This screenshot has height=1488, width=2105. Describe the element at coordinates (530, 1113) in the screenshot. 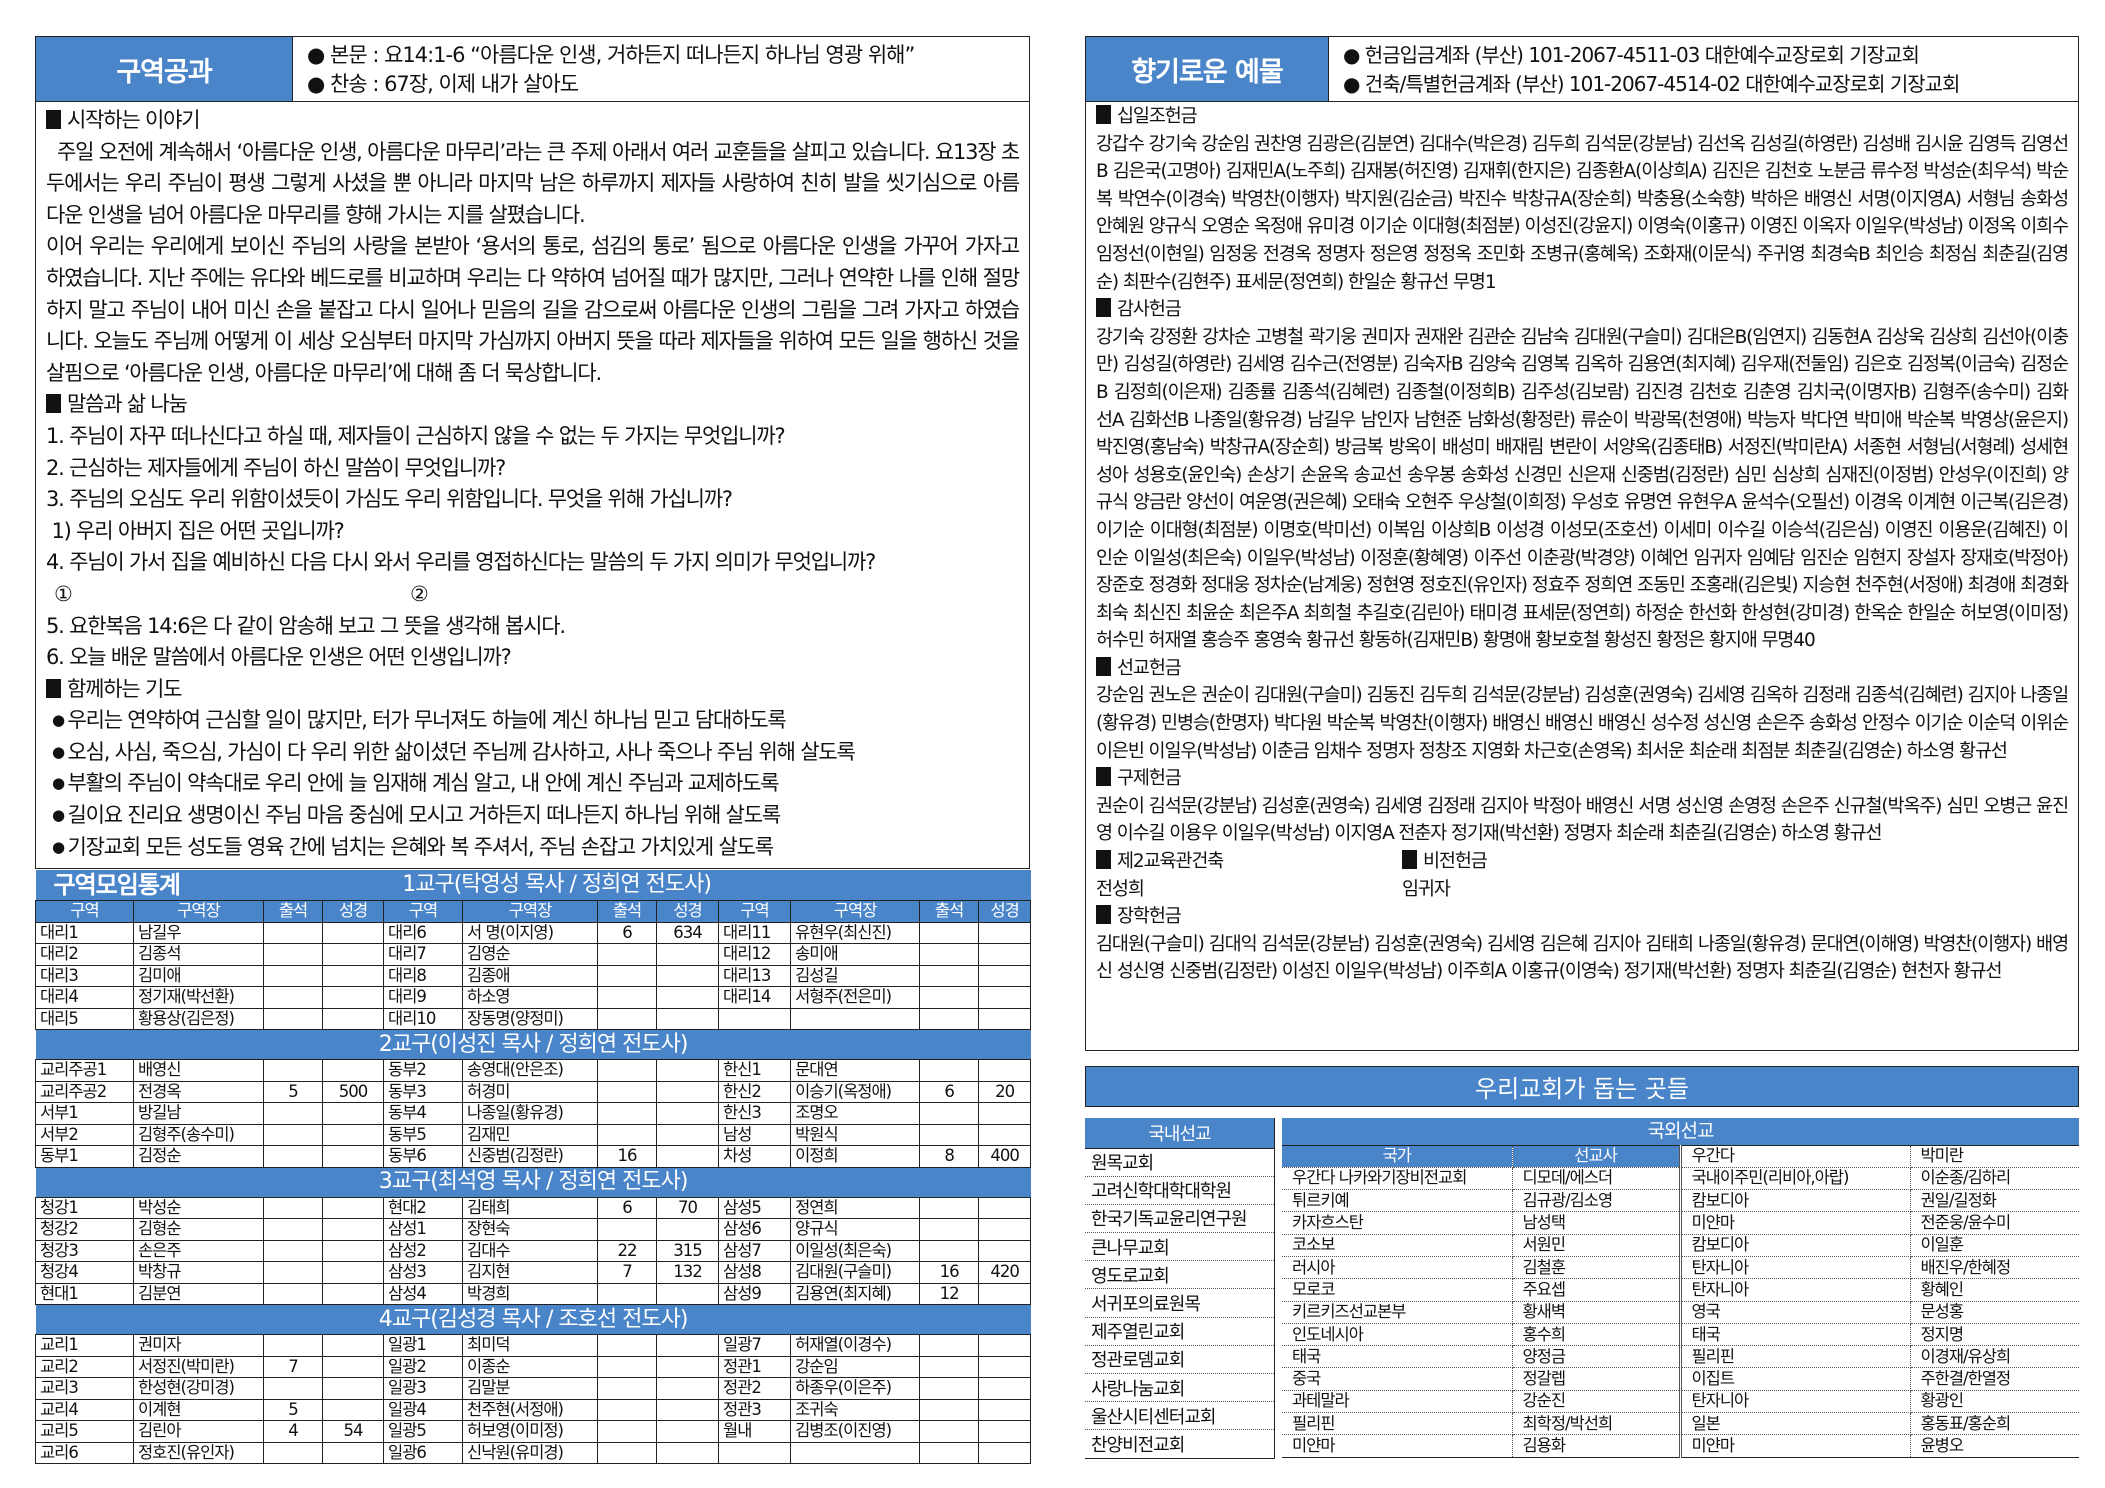

I see `leader-cell: 나종일(황유경)` at that location.